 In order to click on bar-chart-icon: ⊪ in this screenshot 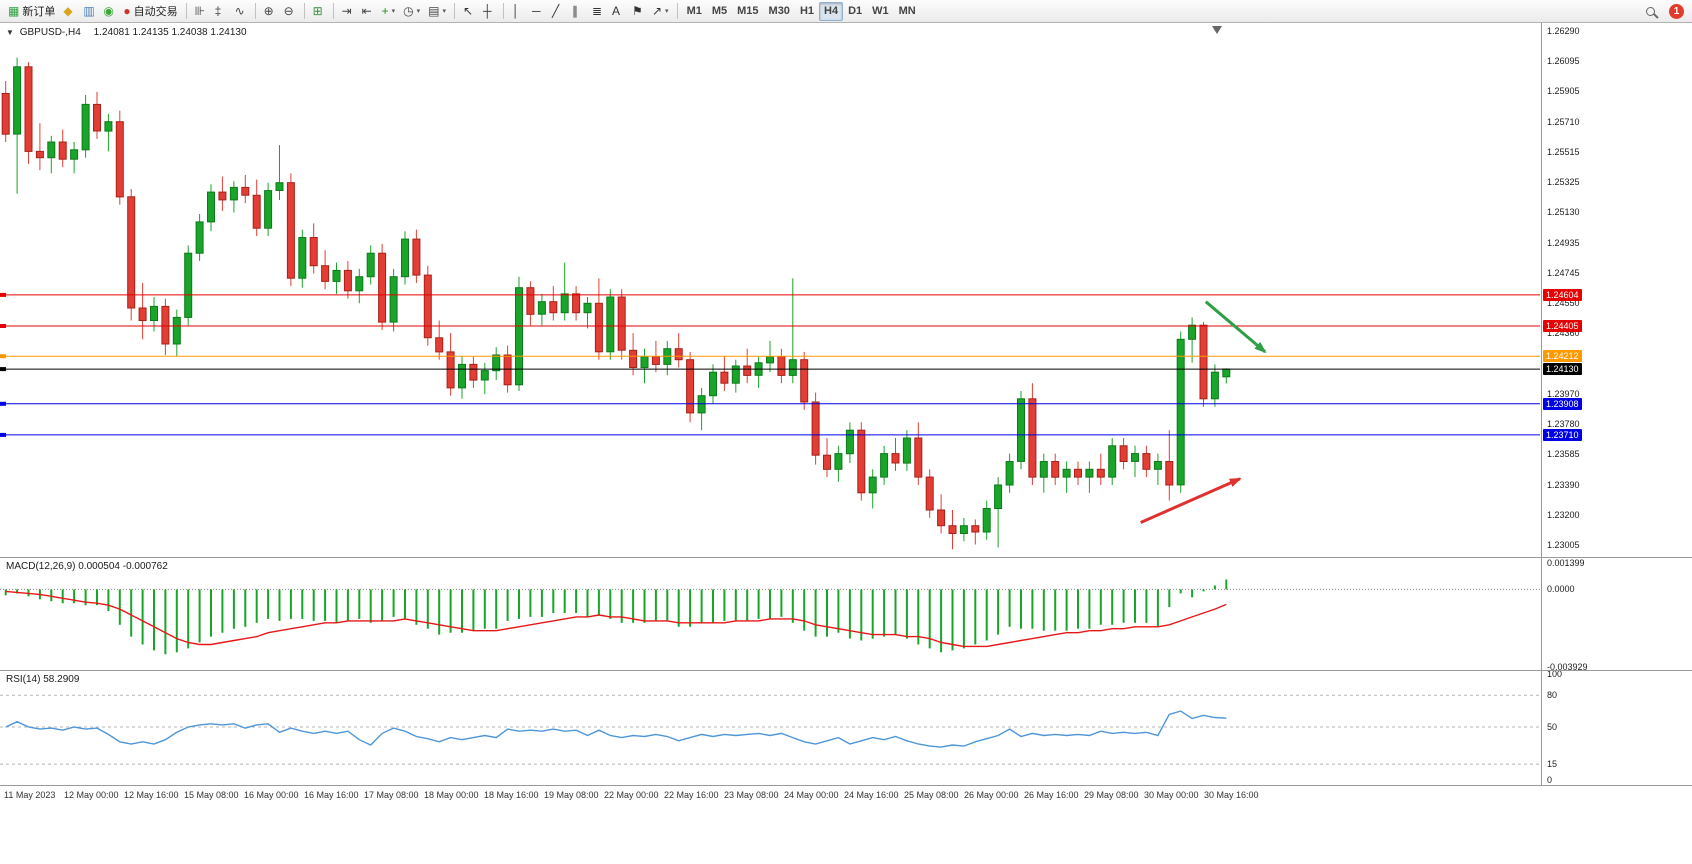, I will do `click(200, 11)`.